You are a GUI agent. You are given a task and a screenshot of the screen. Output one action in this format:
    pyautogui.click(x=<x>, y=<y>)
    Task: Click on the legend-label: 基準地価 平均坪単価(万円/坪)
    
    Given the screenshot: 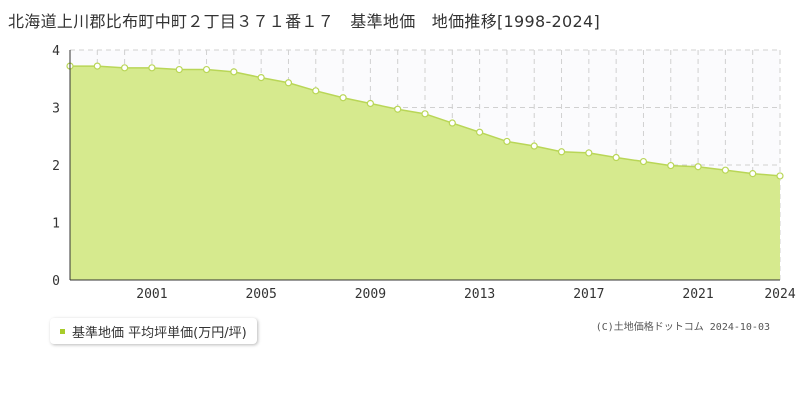 What is the action you would take?
    pyautogui.click(x=159, y=333)
    